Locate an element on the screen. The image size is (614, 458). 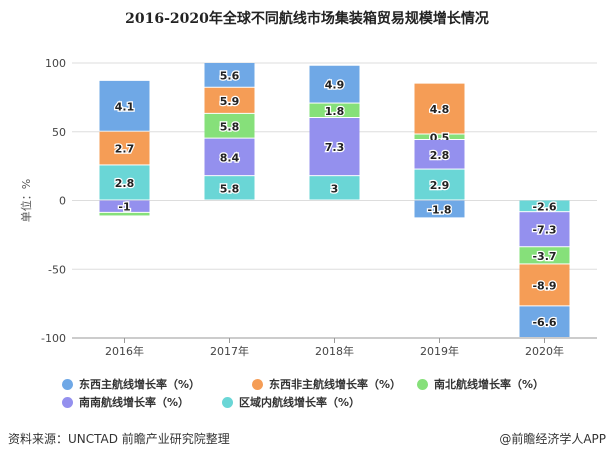
legend-item: 区域内航线增长率（%） is located at coordinates (291, 402).